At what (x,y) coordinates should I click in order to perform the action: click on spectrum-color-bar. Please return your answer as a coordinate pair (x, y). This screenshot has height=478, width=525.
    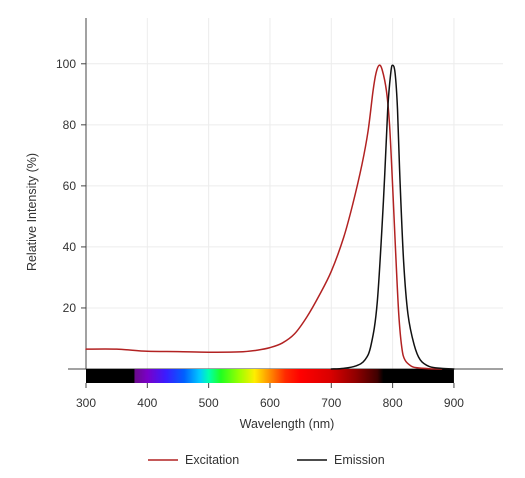
    Looking at the image, I should click on (270, 376).